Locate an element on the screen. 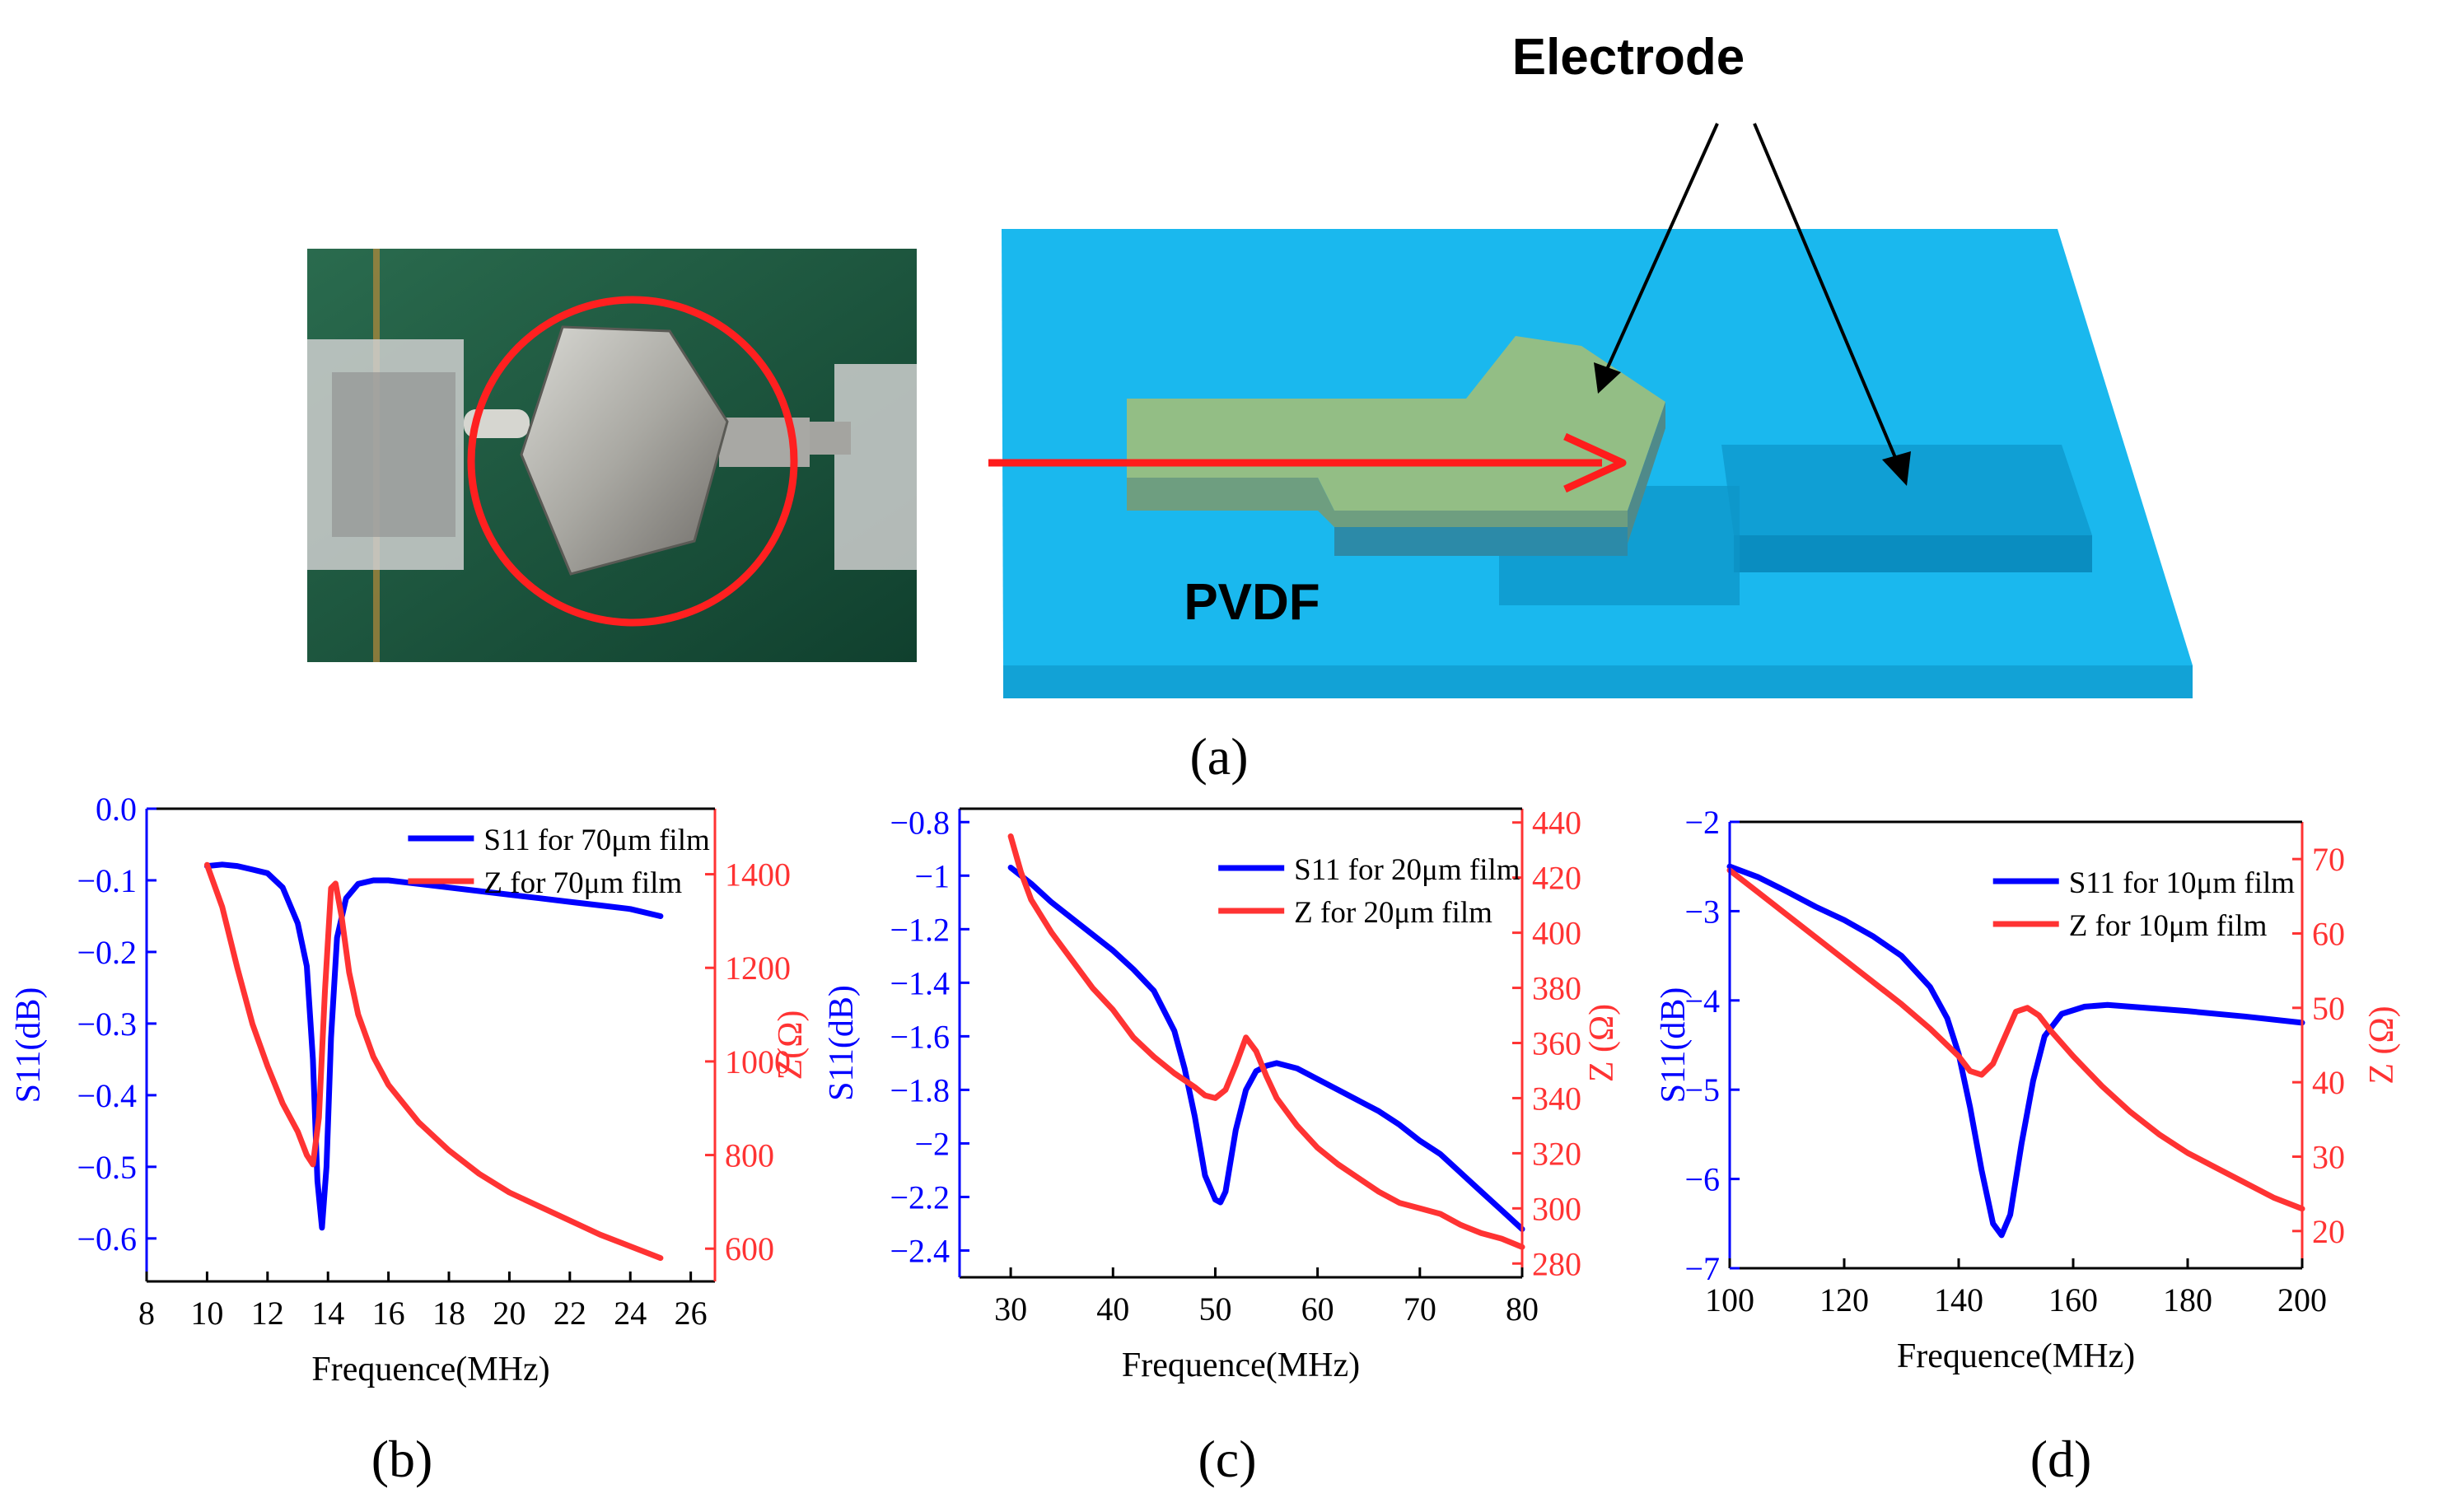 The height and width of the screenshot is (1512, 2457). legend-label: S11 for 70μm film is located at coordinates (596, 840).